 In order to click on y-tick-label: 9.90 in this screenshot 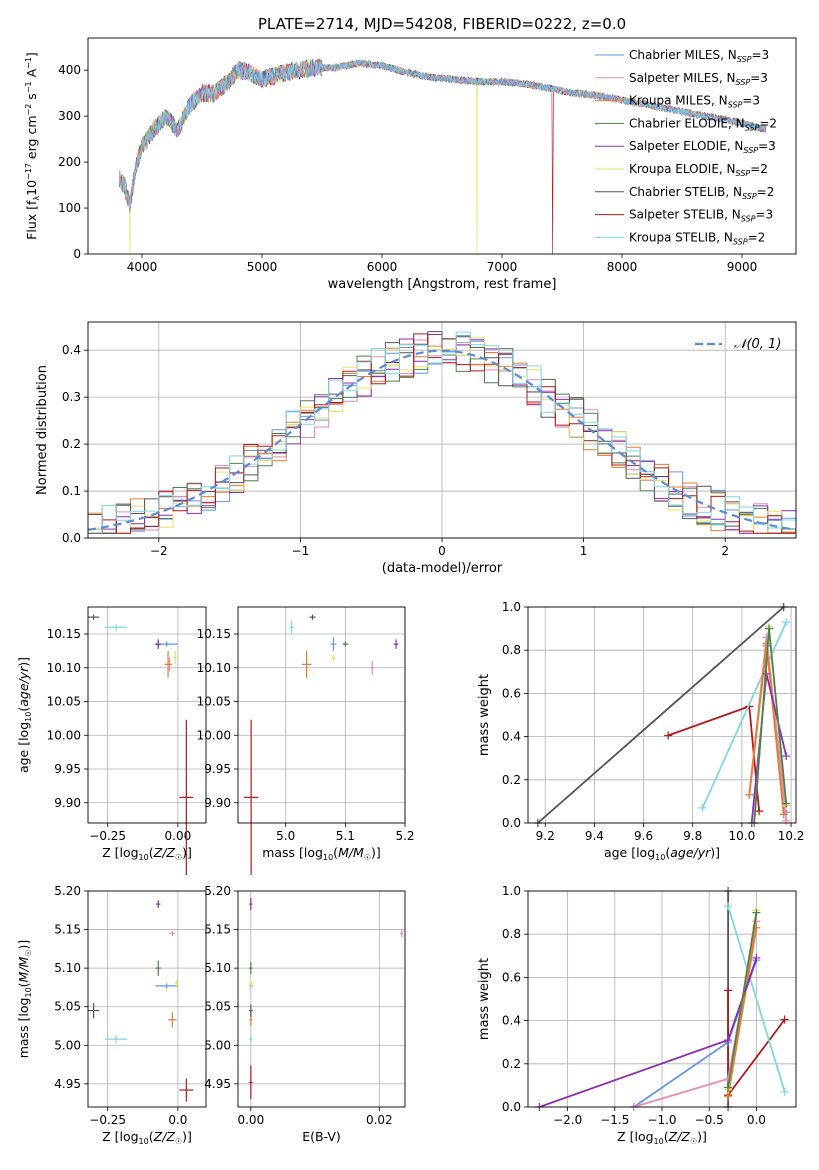, I will do `click(217, 803)`.